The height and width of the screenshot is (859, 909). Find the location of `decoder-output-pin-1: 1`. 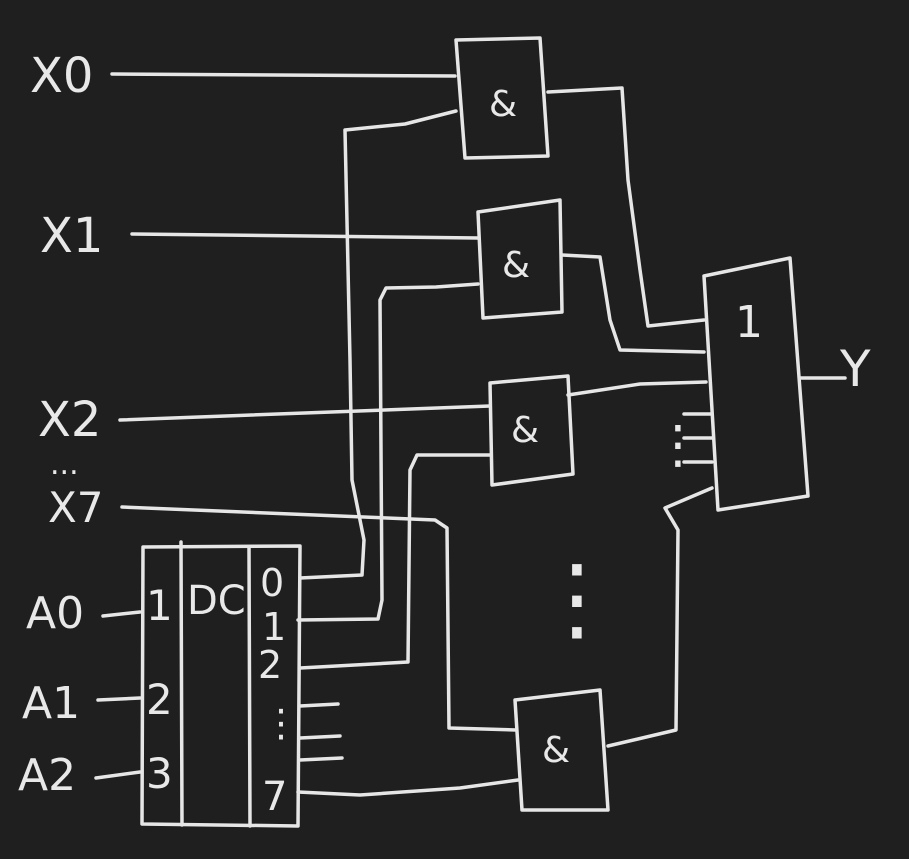

decoder-output-pin-1: 1 is located at coordinates (274, 627).